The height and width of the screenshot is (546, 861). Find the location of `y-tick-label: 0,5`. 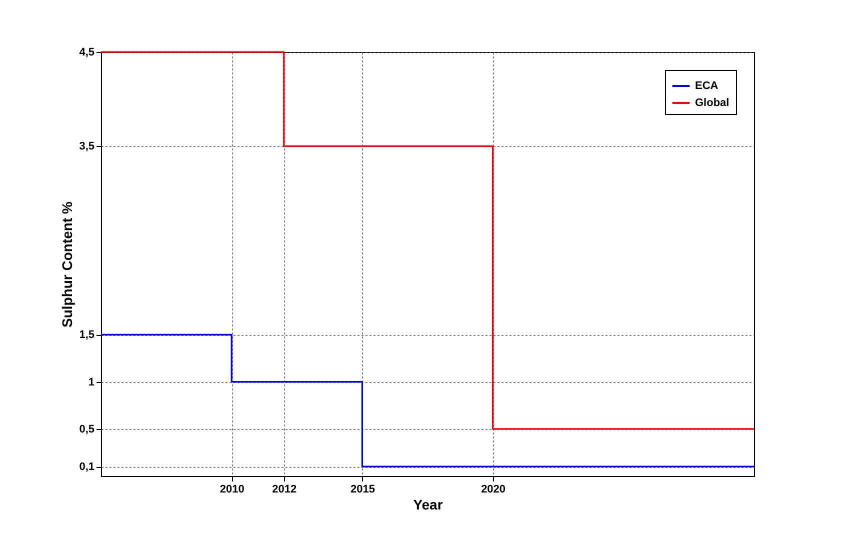

y-tick-label: 0,5 is located at coordinates (86, 429).